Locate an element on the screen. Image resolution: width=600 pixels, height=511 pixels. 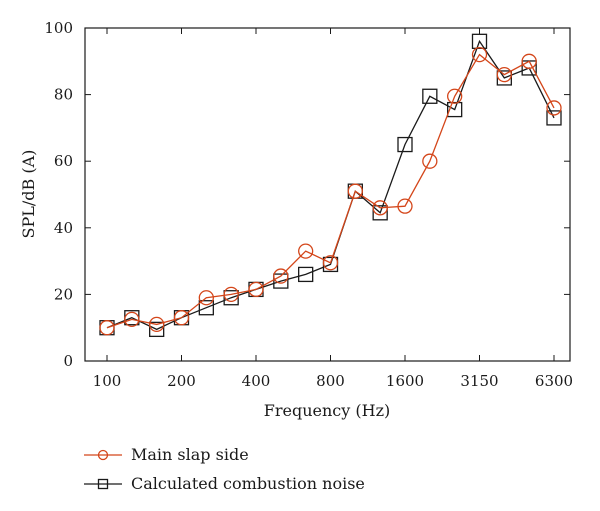
x-tick-label: 1600 is located at coordinates (405, 381).